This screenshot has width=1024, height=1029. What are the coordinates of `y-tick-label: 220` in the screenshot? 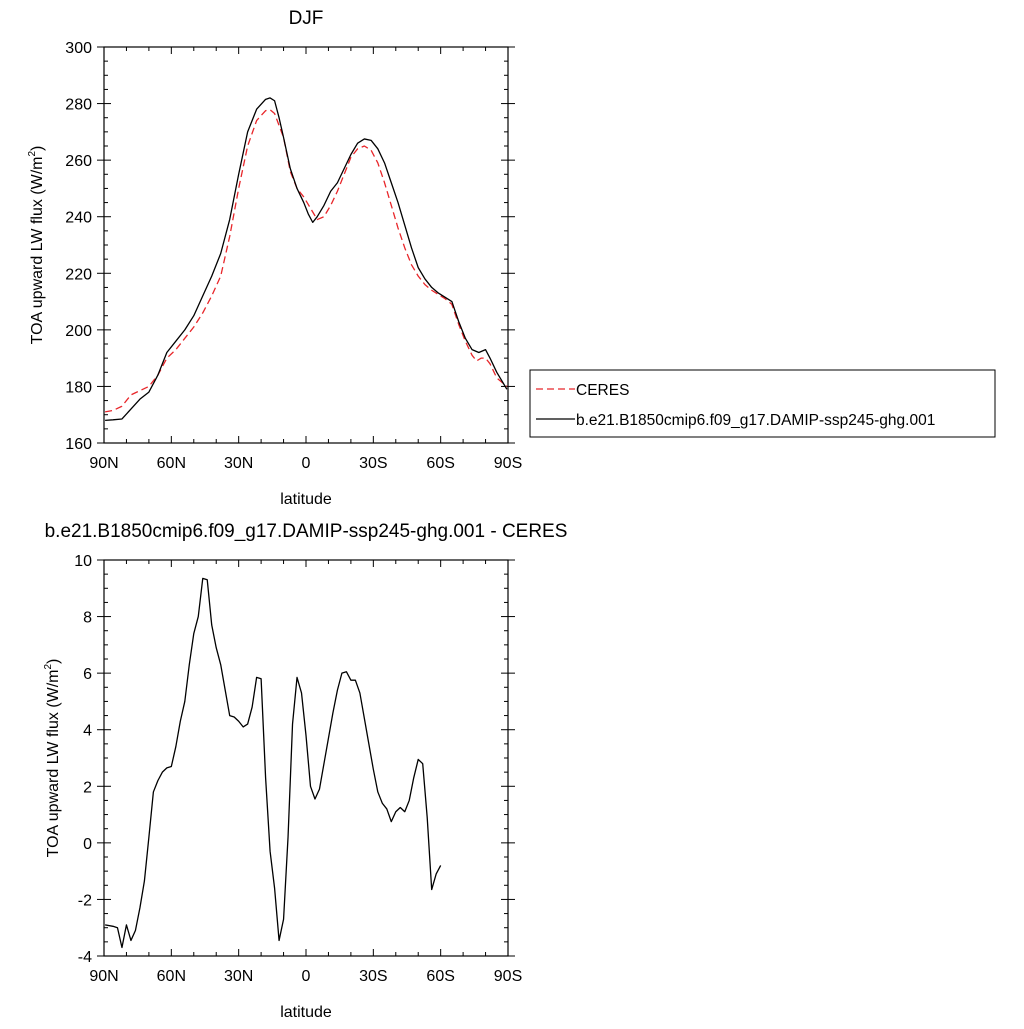 It's located at (78, 274).